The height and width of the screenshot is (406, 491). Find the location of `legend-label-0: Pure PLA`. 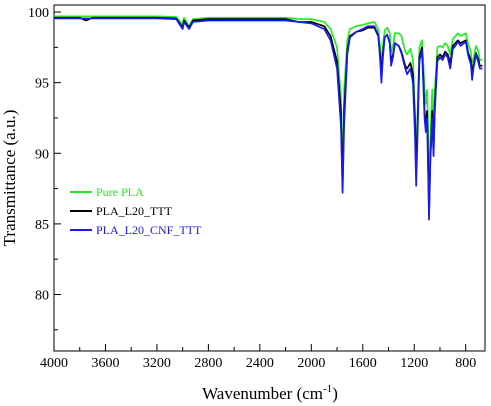

legend-label-0: Pure PLA is located at coordinates (120, 192).